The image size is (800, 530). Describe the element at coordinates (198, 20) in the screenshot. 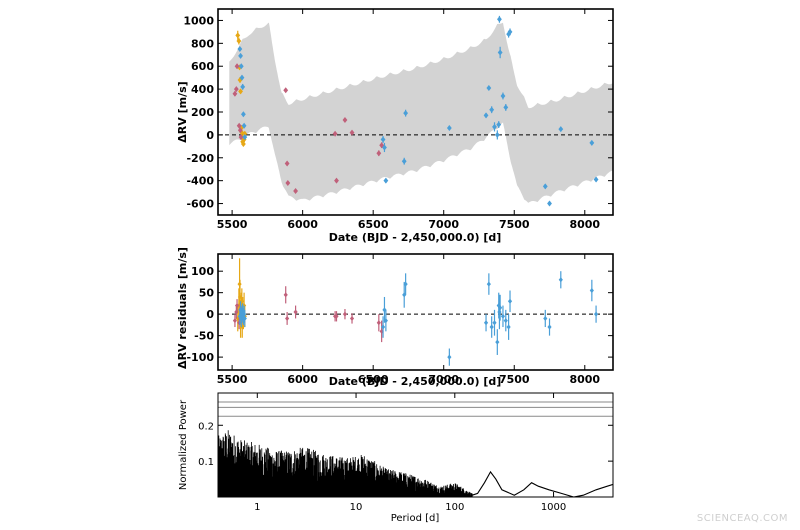

I see `y-tick-label: 1000` at that location.